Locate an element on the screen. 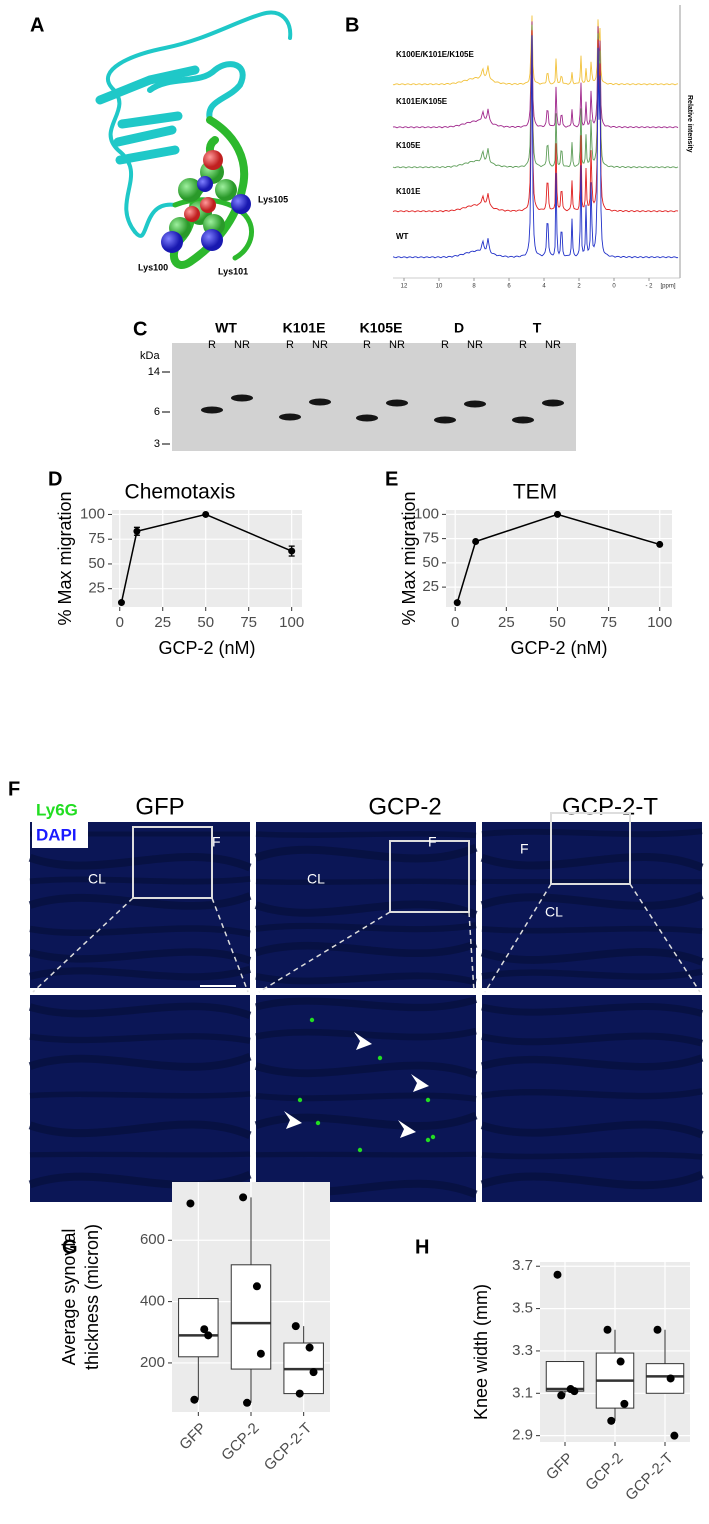 This screenshot has height=1524, width=709. column-title: GFP is located at coordinates (159, 806).